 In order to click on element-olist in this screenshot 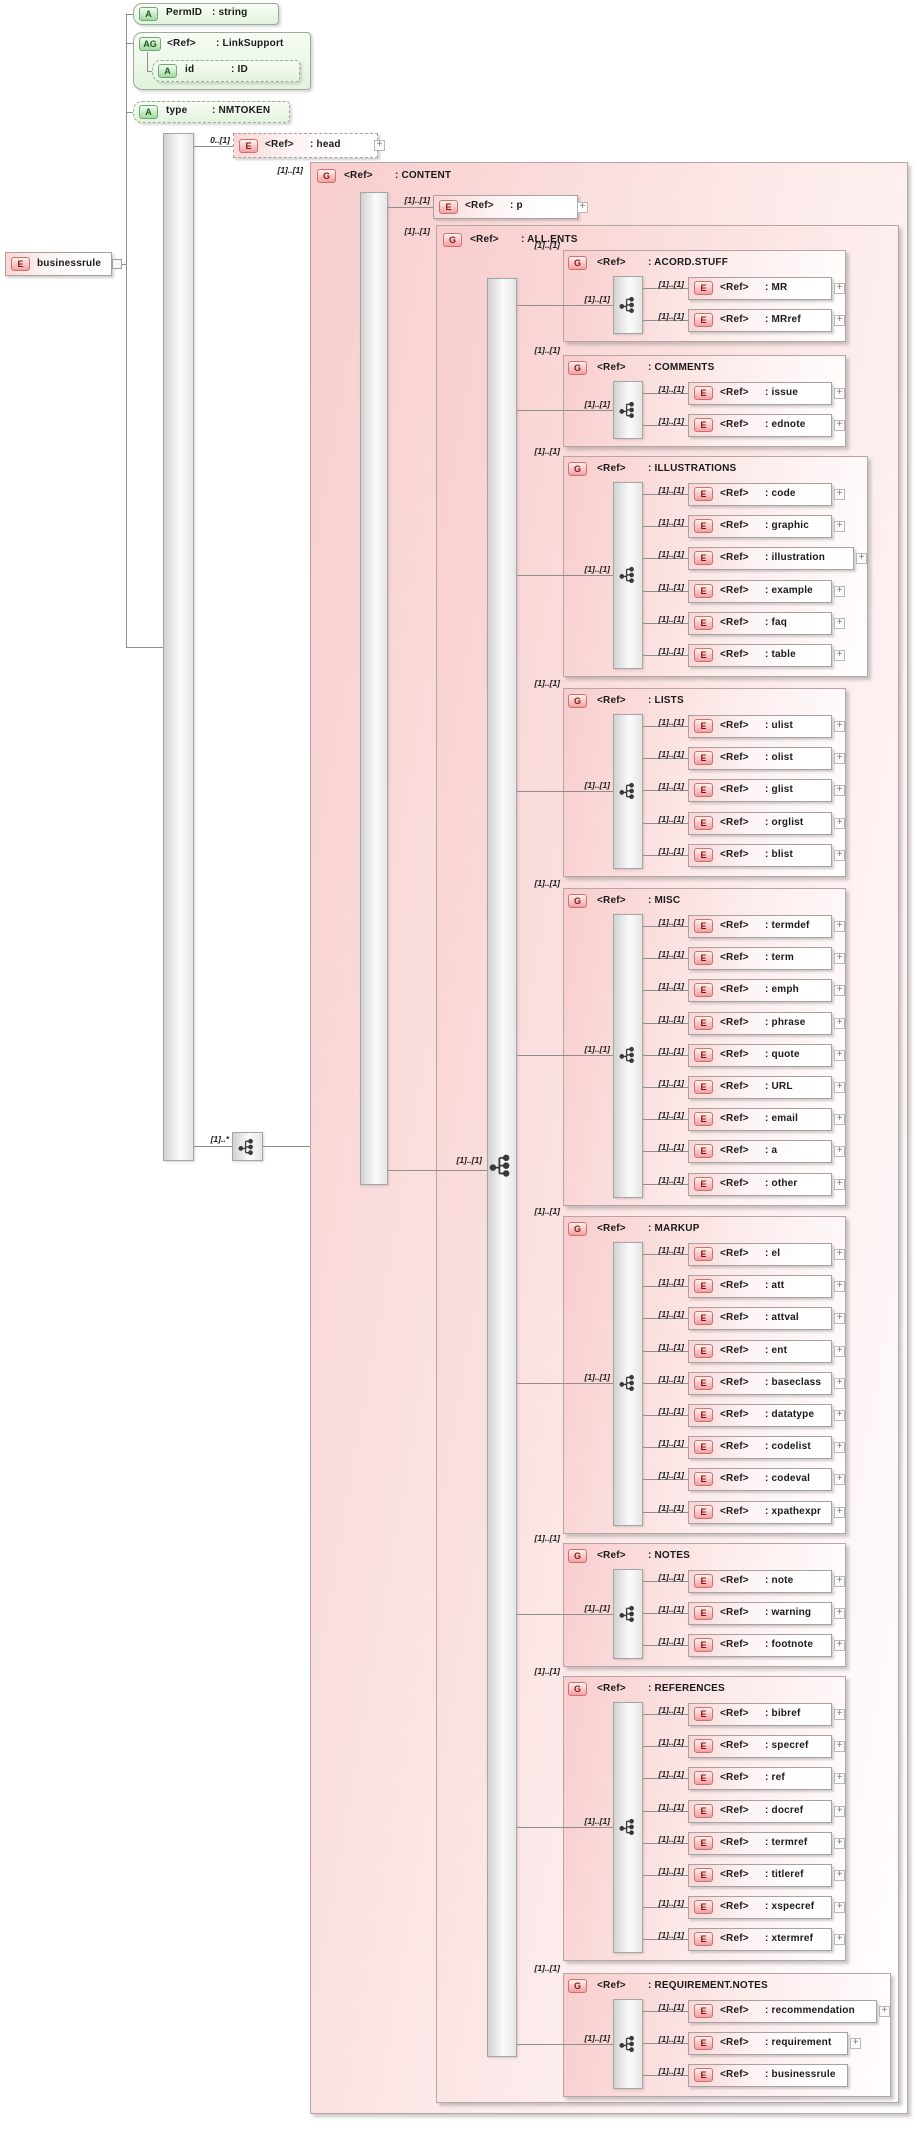, I will do `click(760, 758)`.